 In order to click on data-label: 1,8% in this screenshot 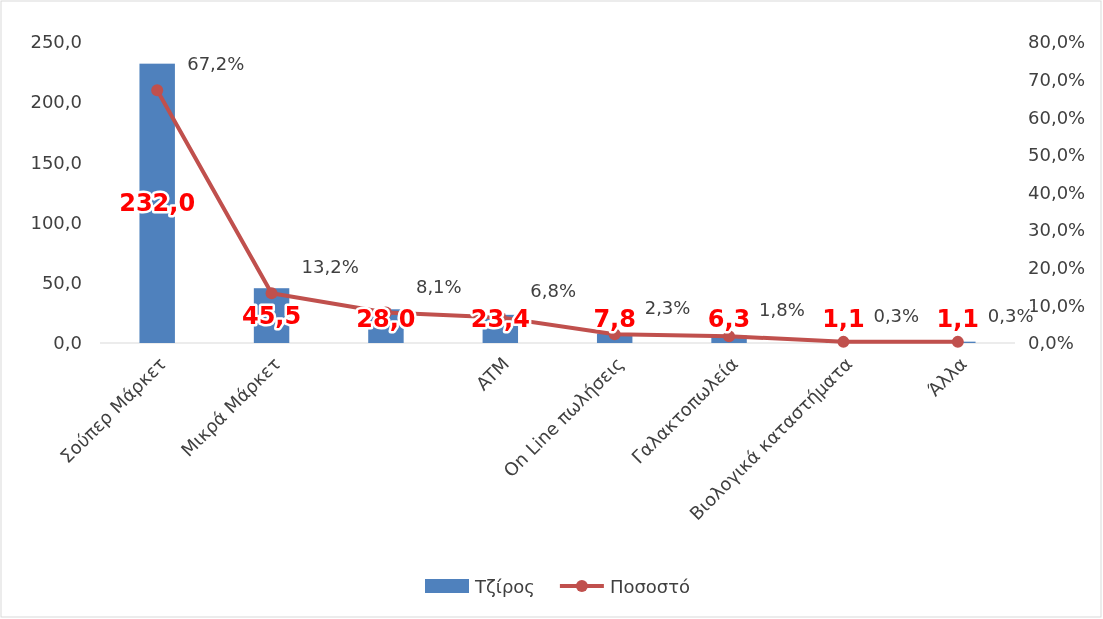, I will do `click(782, 310)`.